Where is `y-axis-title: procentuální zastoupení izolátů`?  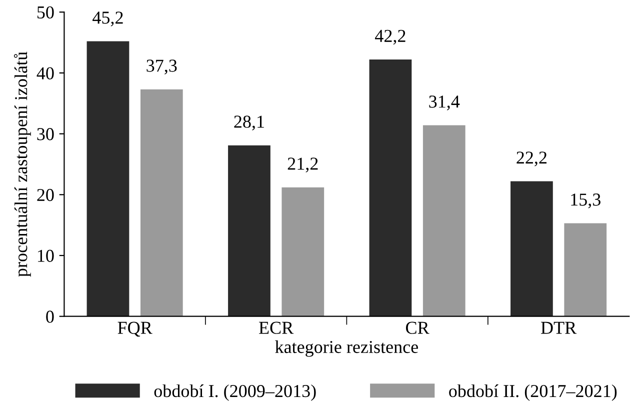
y-axis-title: procentuální zastoupení izolátů is located at coordinates (22, 164).